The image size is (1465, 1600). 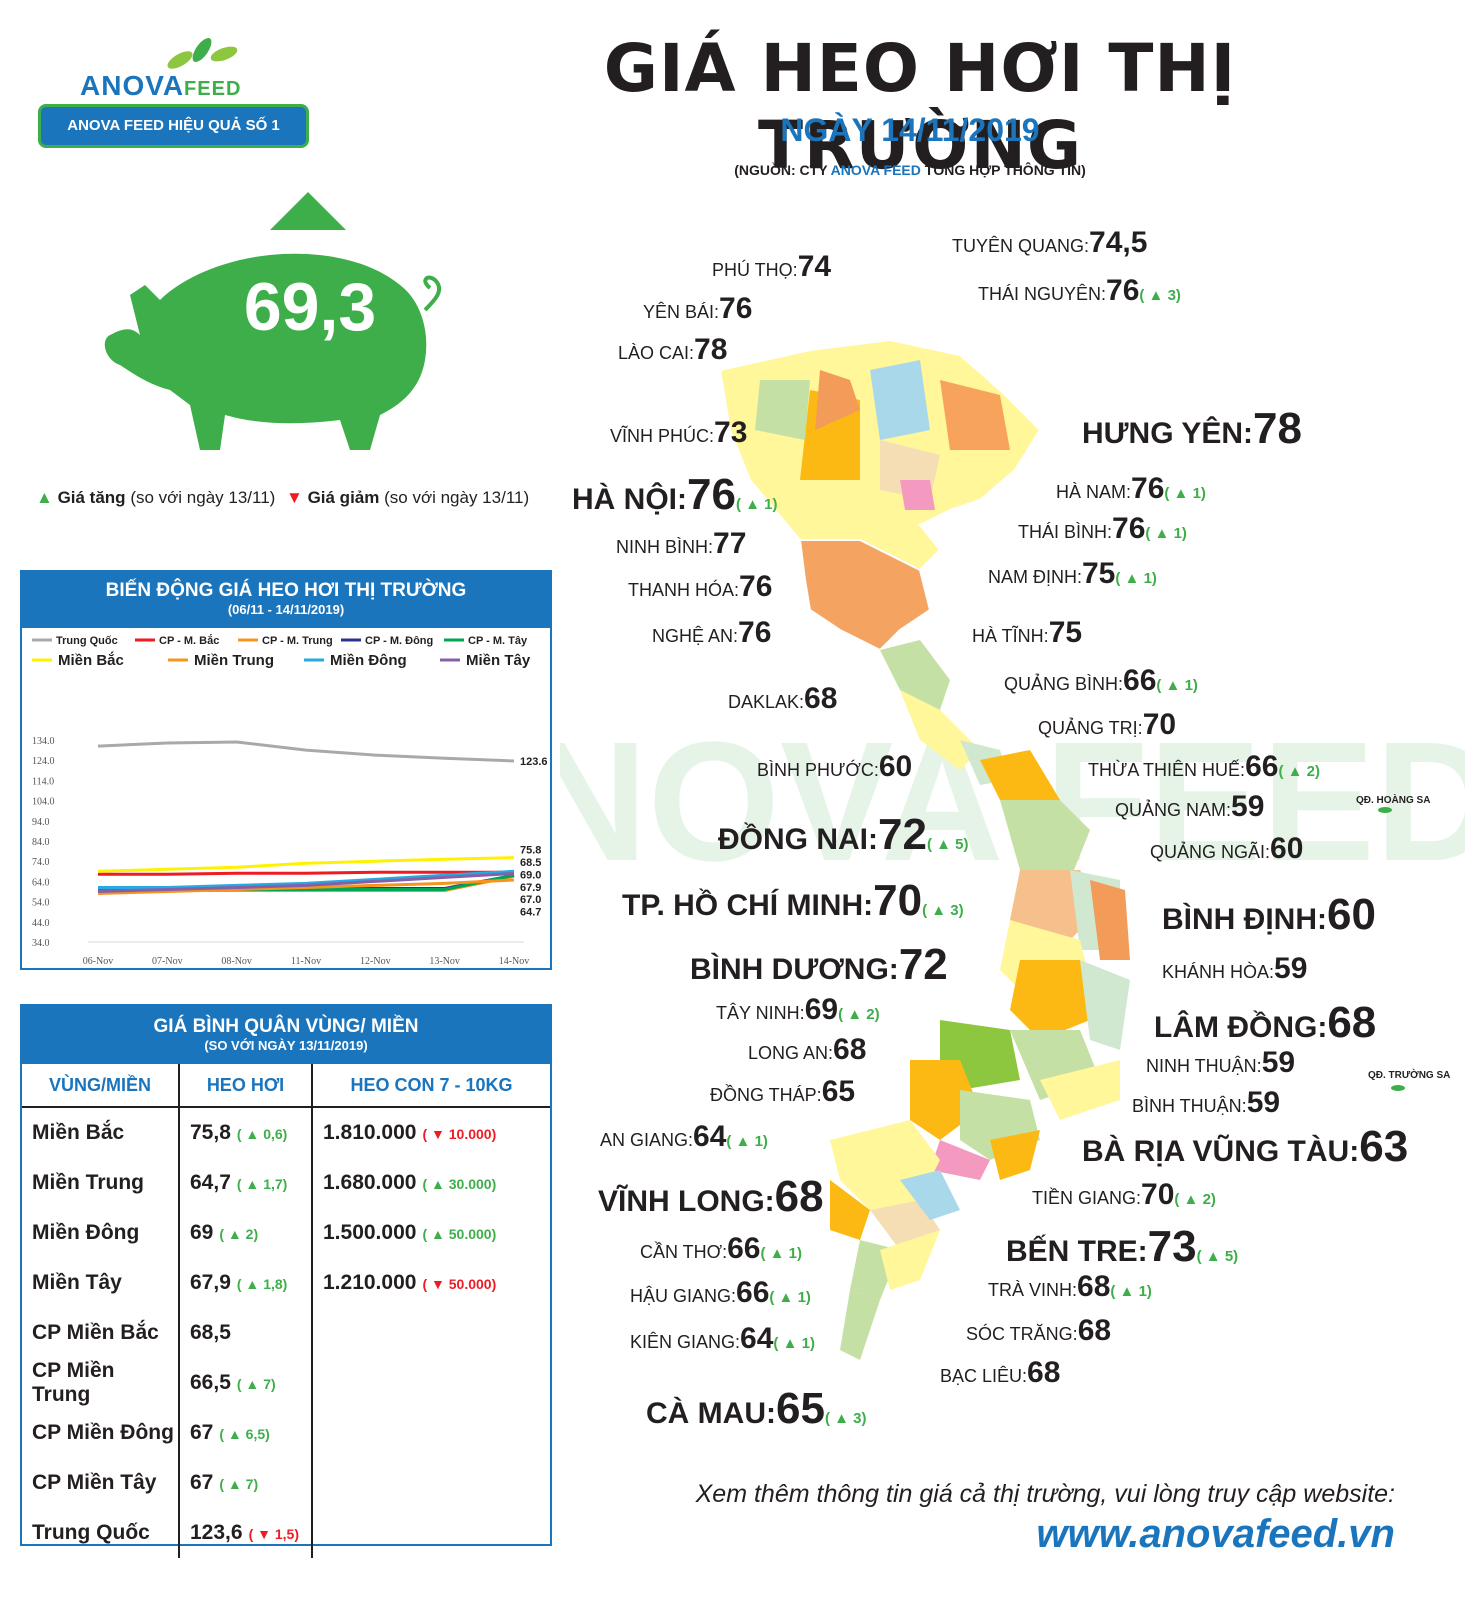 I want to click on live-price: 67,9, so click(x=210, y=1282).